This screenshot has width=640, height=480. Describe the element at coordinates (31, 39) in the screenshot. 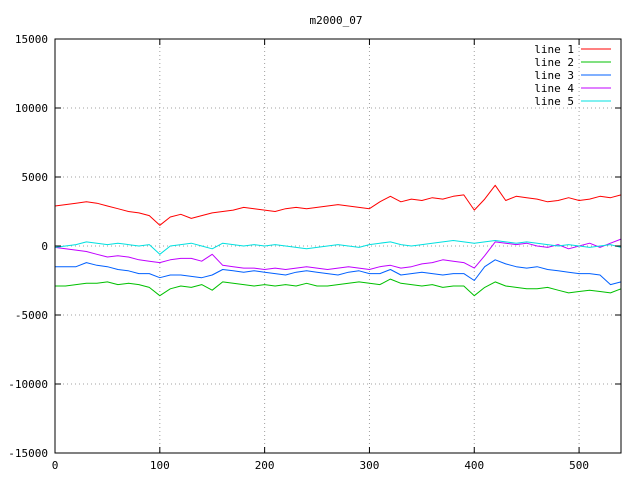

I see `y-tick-label: 15000` at that location.